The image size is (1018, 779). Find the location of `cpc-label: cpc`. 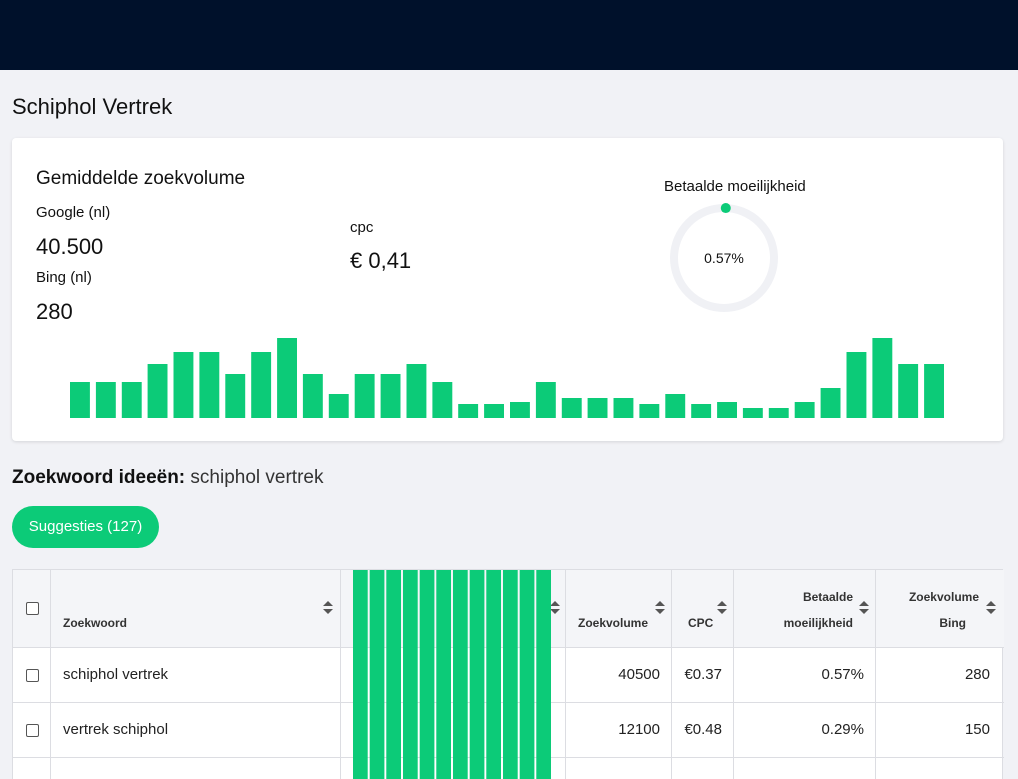

cpc-label: cpc is located at coordinates (362, 227).